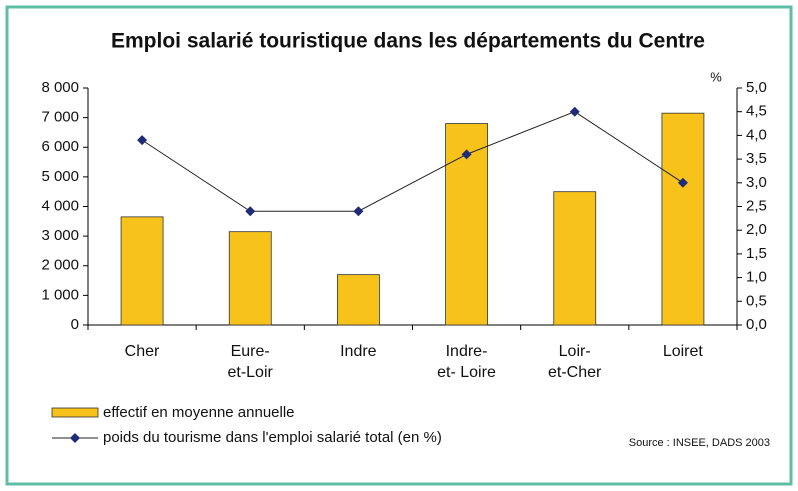 The width and height of the screenshot is (798, 491). What do you see at coordinates (60, 205) in the screenshot?
I see `y-tick-label: 4 000` at bounding box center [60, 205].